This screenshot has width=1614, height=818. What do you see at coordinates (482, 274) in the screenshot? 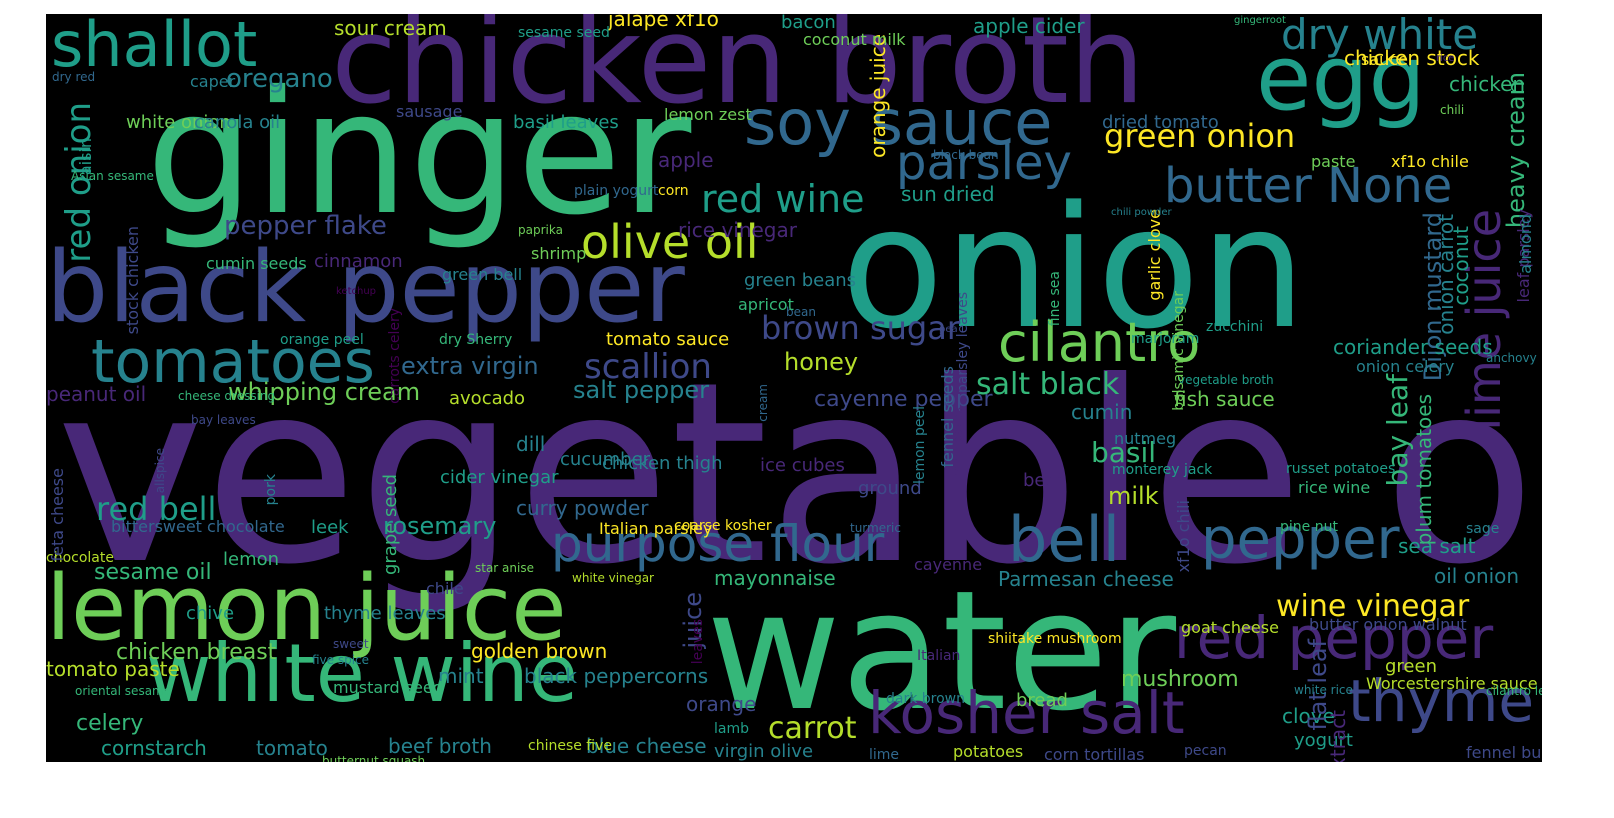
I see `word-cloud-word: green bell` at bounding box center [482, 274].